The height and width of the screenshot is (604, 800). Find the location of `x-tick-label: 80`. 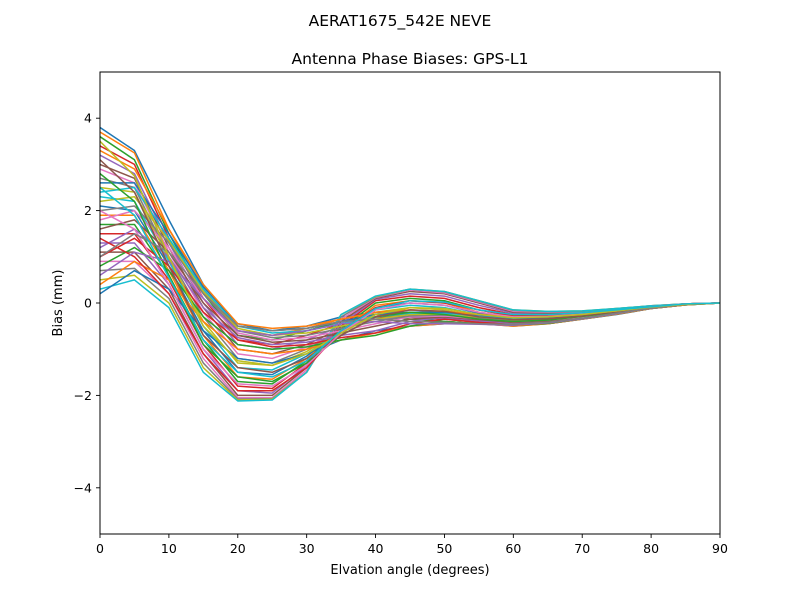

x-tick-label: 80 is located at coordinates (651, 548).